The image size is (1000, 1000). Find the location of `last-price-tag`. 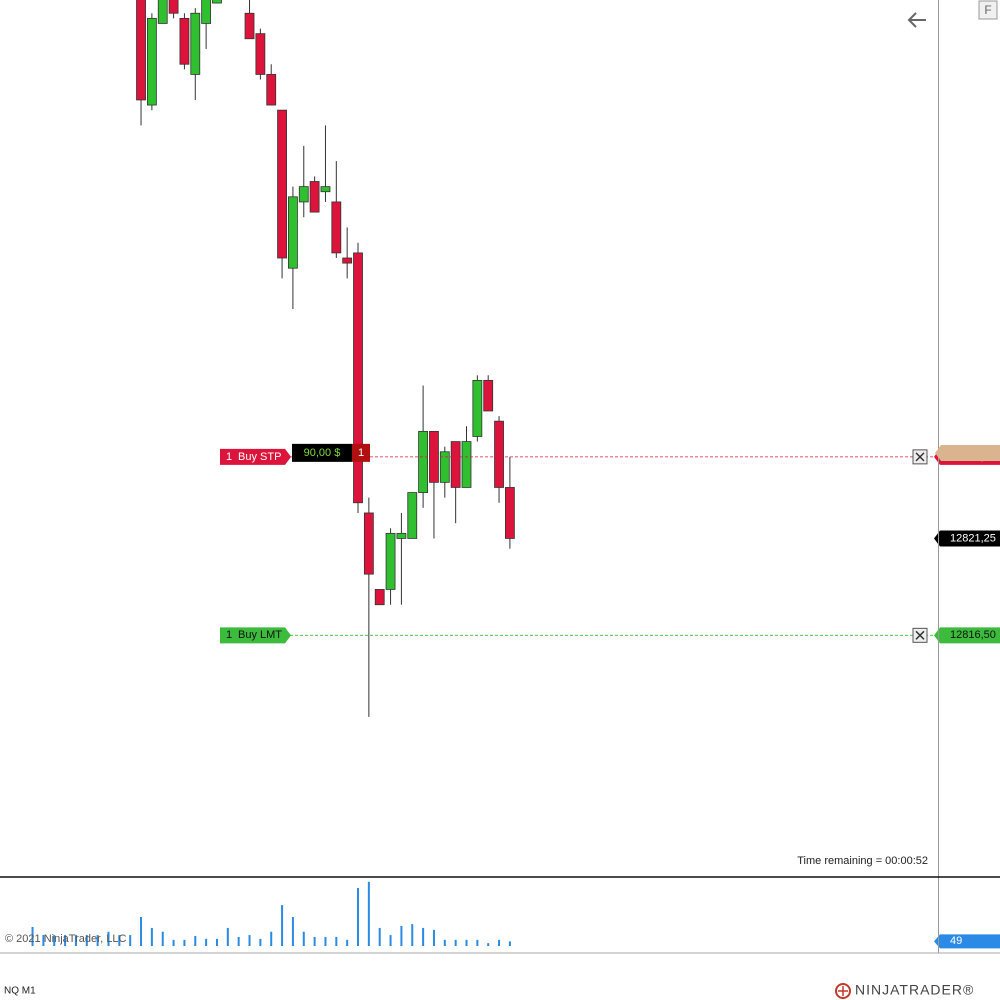

last-price-tag is located at coordinates (967, 538).